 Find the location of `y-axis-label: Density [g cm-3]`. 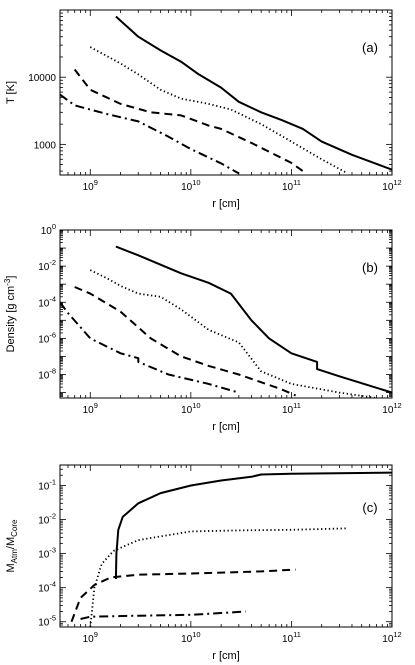

y-axis-label: Density [g cm-3] is located at coordinates (10, 314).